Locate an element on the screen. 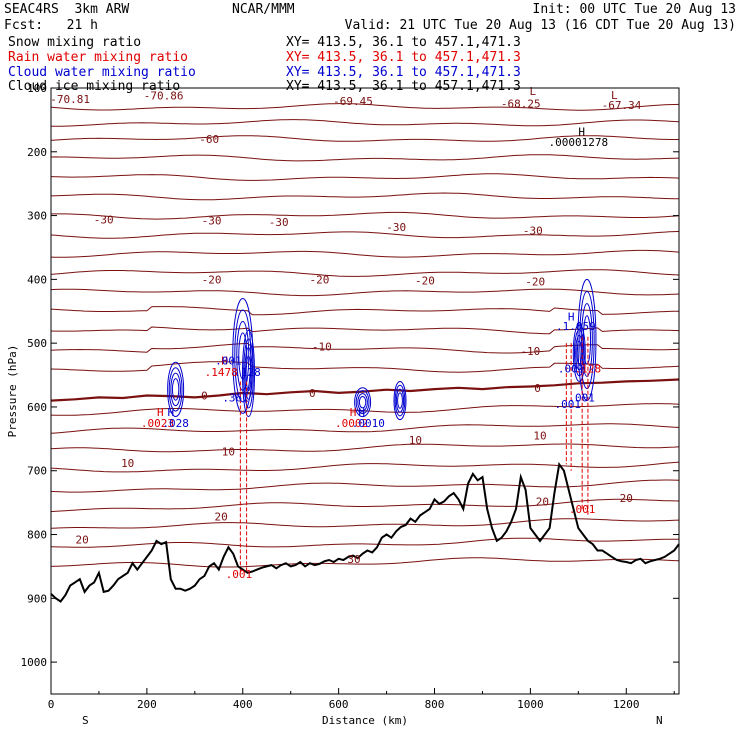  y-tick-label: 200 is located at coordinates (37, 152).